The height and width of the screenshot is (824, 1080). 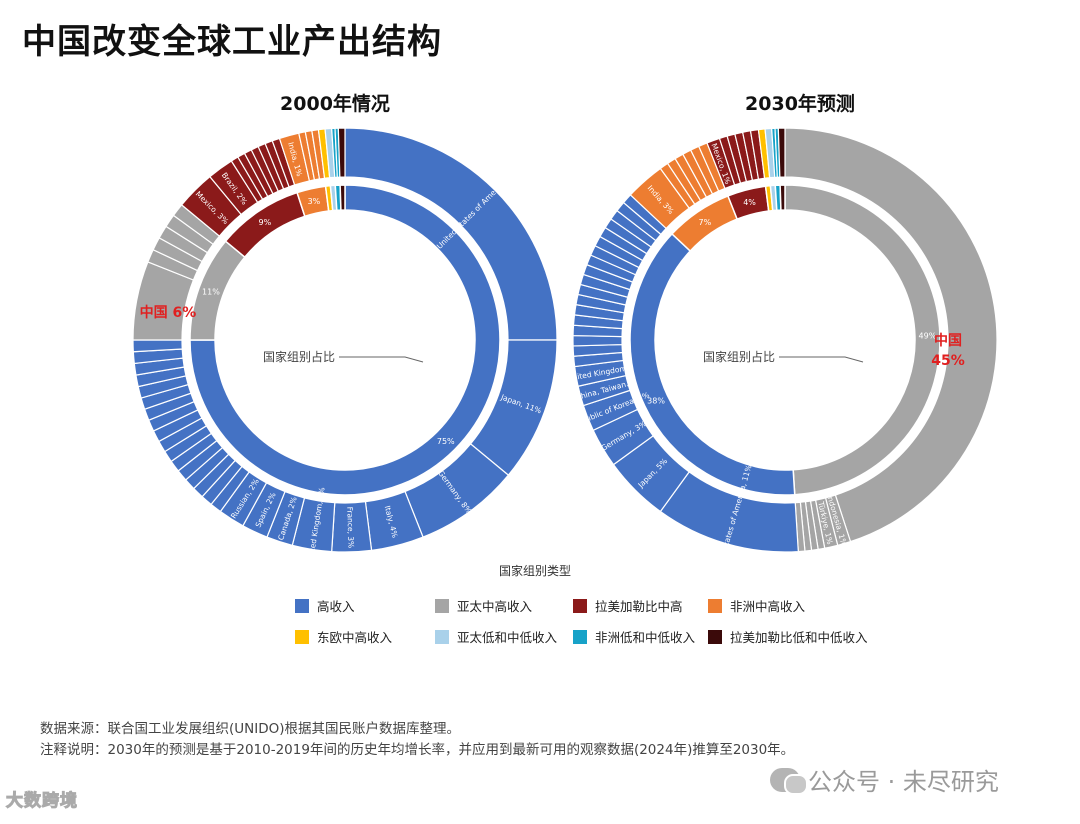 I want to click on chart-subtitle: 2030年预测, so click(x=800, y=103).